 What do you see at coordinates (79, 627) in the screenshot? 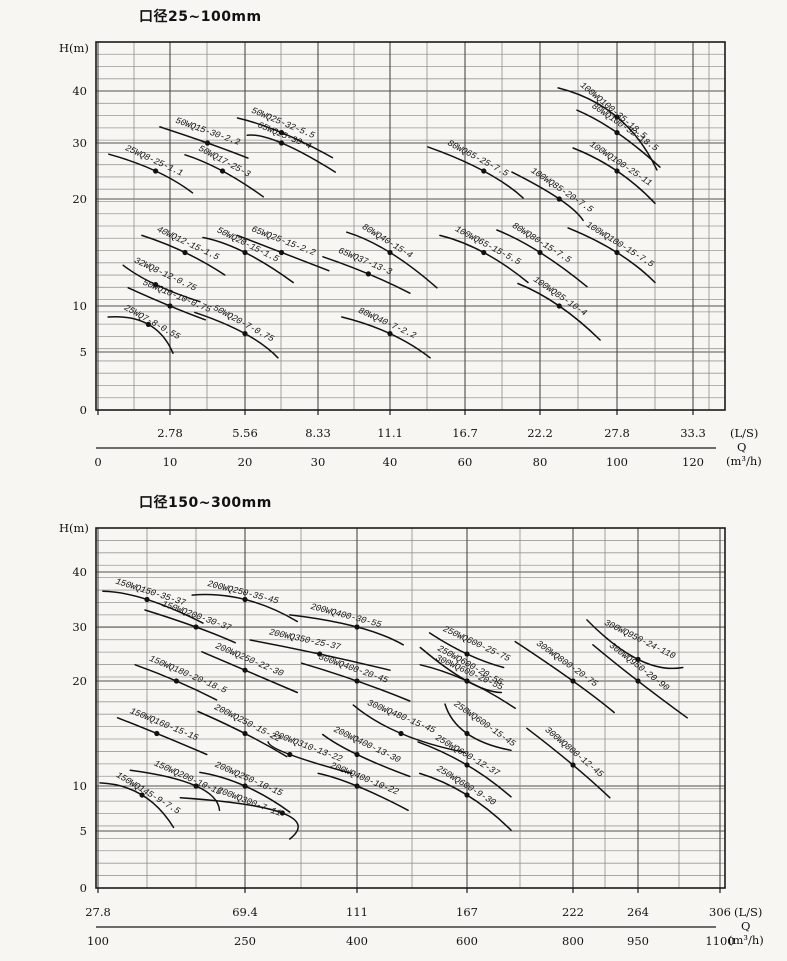
I see `y-tick-label: 30` at bounding box center [79, 627].